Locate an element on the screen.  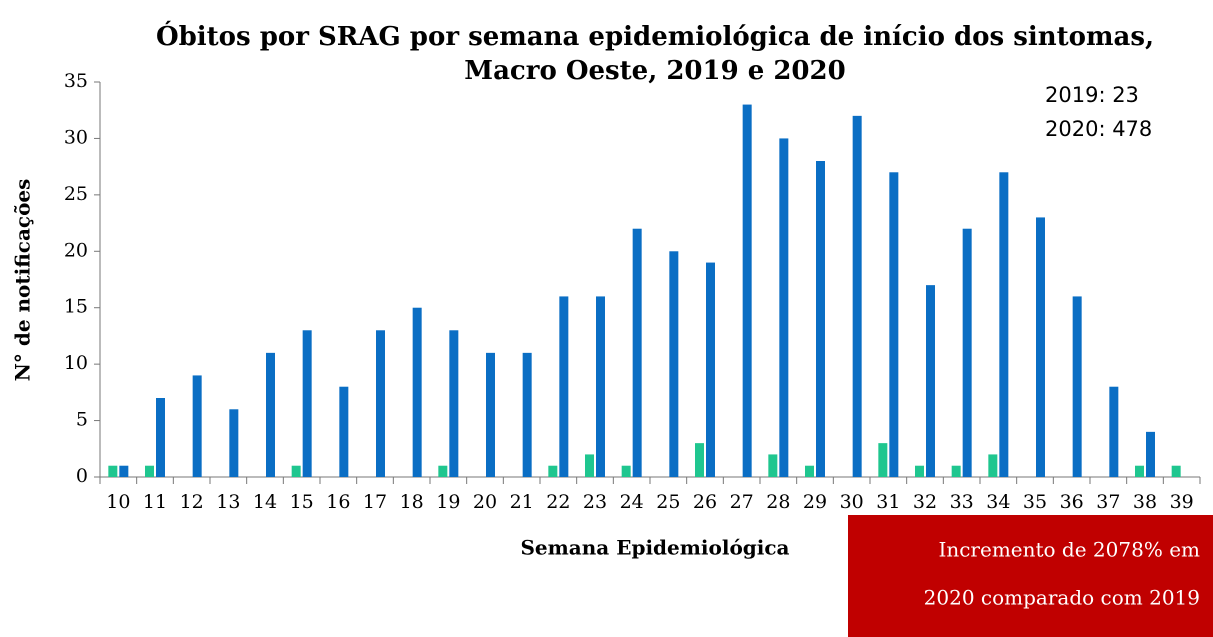
x-tick-label: 34 is located at coordinates (998, 502).